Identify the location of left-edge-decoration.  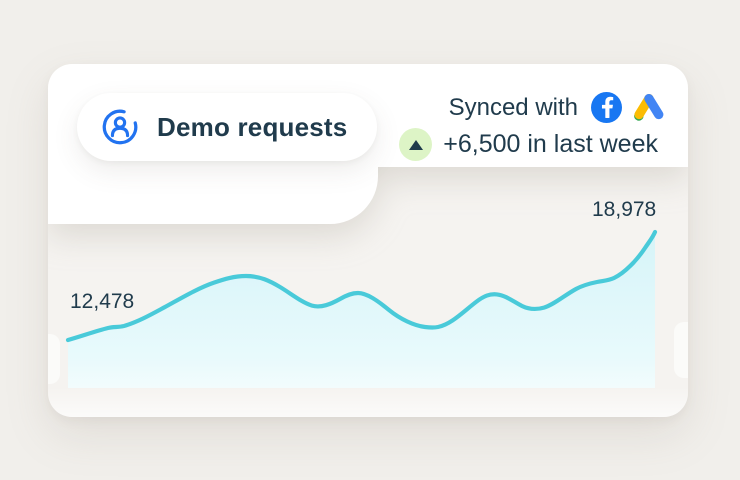
(54, 359).